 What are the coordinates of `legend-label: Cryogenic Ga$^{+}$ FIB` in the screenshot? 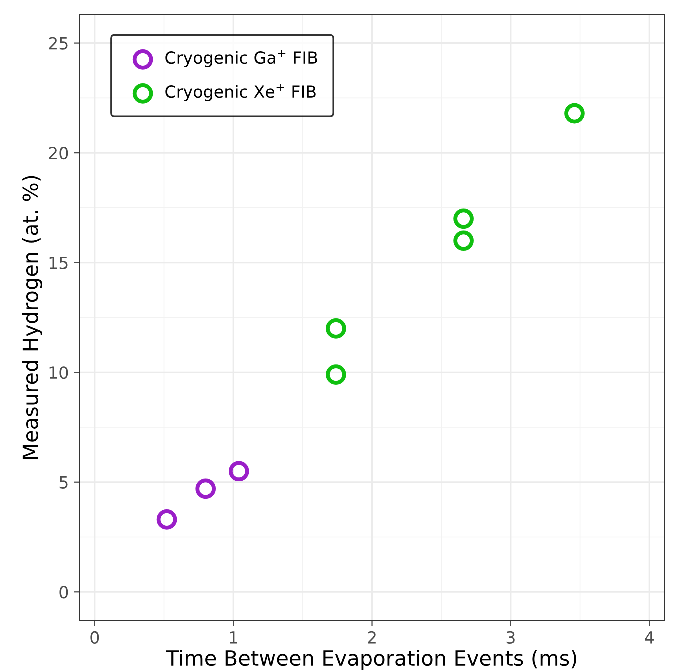 It's located at (242, 59).